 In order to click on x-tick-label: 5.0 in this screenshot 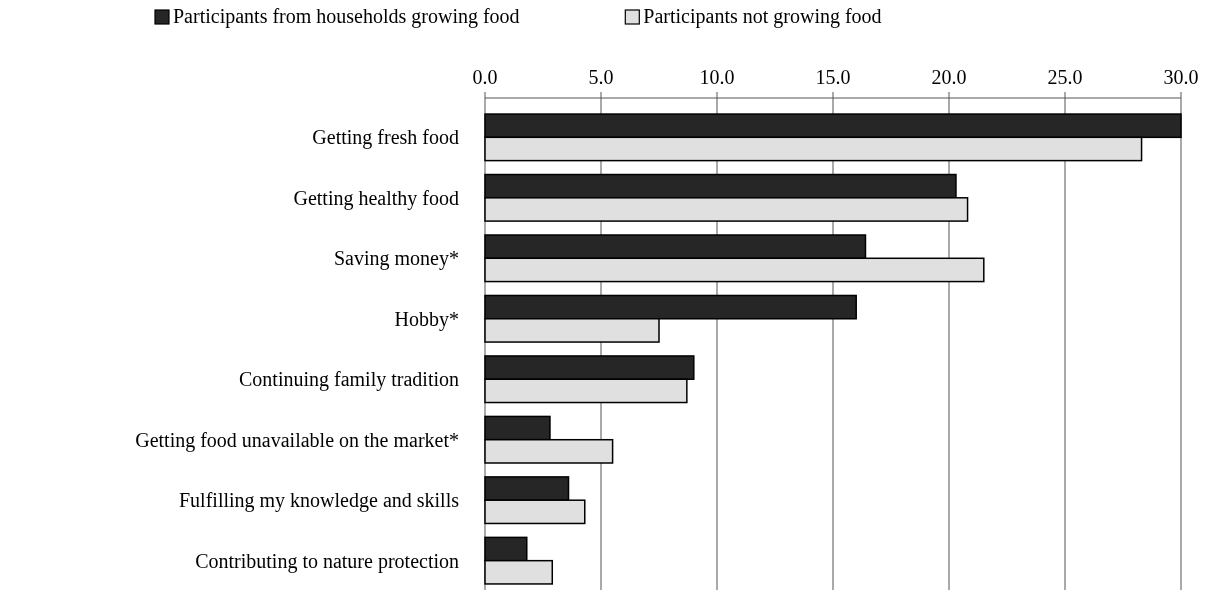, I will do `click(601, 77)`.